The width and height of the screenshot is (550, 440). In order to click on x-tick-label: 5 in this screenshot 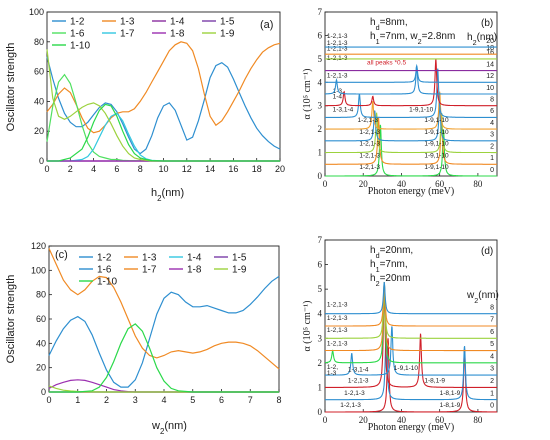, I will do `click(192, 400)`.